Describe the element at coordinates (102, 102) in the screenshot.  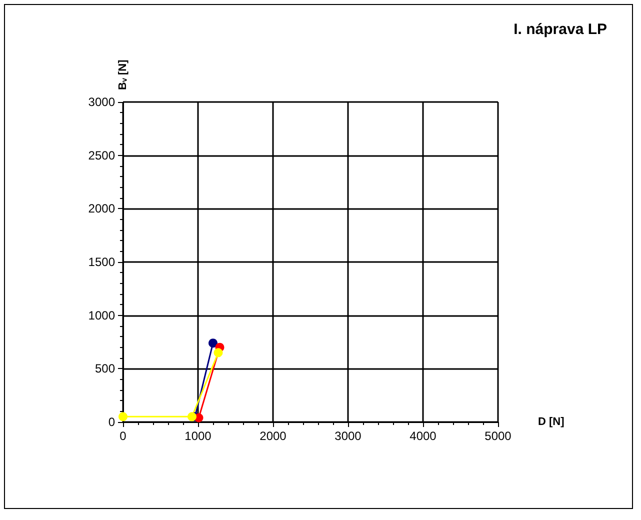
I see `y-tick-label: 3000` at that location.